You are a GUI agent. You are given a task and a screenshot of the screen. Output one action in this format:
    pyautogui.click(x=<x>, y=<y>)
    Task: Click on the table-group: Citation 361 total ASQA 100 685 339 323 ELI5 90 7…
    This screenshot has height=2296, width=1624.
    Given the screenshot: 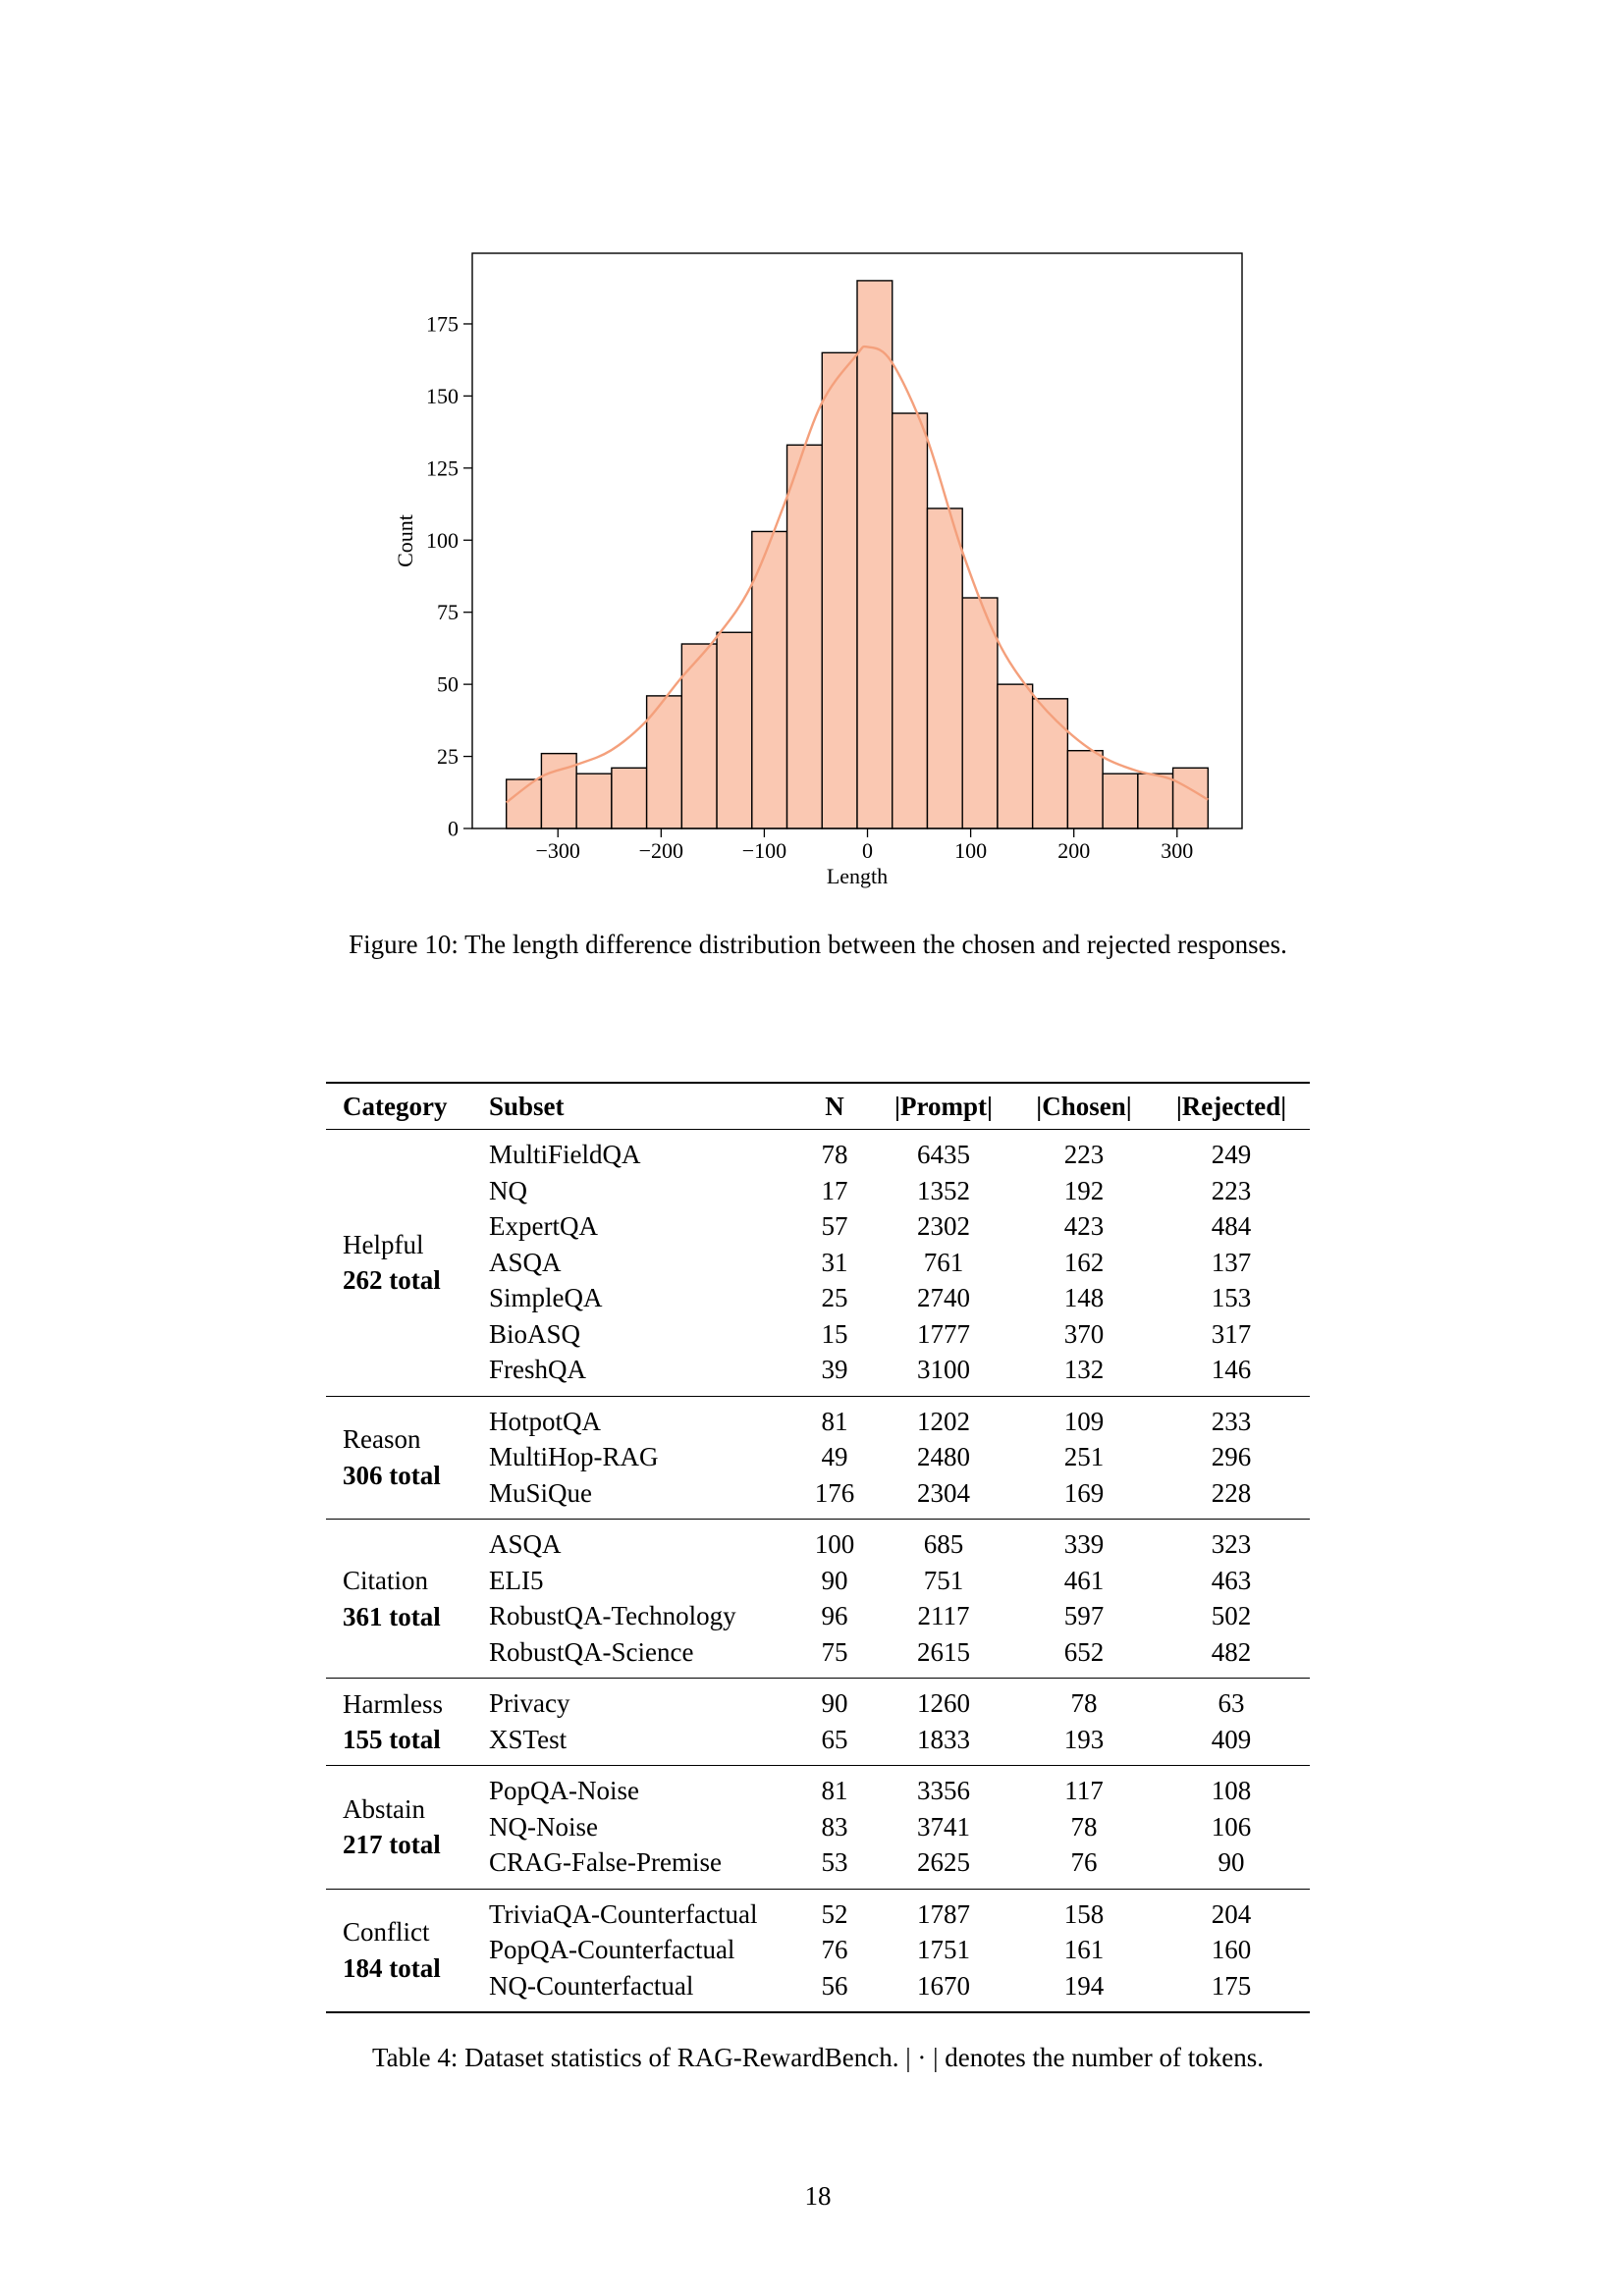 What is the action you would take?
    pyautogui.click(x=818, y=1599)
    